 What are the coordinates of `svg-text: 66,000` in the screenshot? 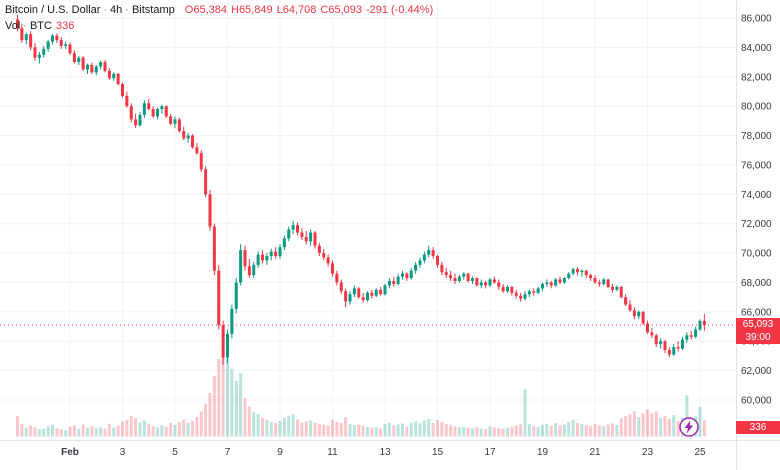 It's located at (756, 312).